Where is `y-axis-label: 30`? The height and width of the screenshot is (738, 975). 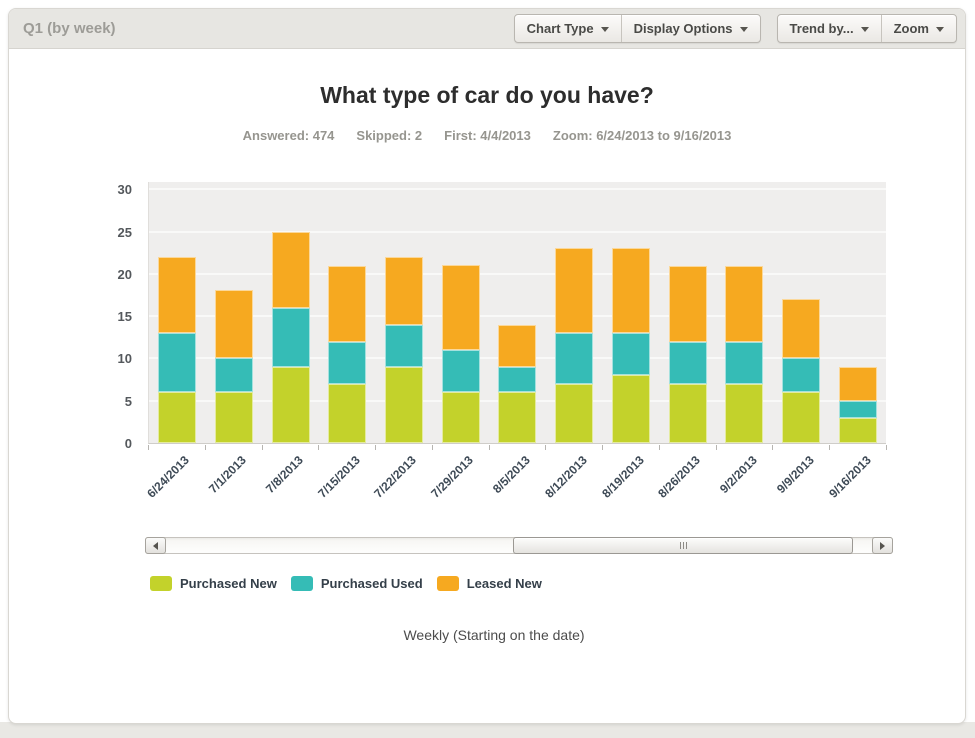 y-axis-label: 30 is located at coordinates (124, 190).